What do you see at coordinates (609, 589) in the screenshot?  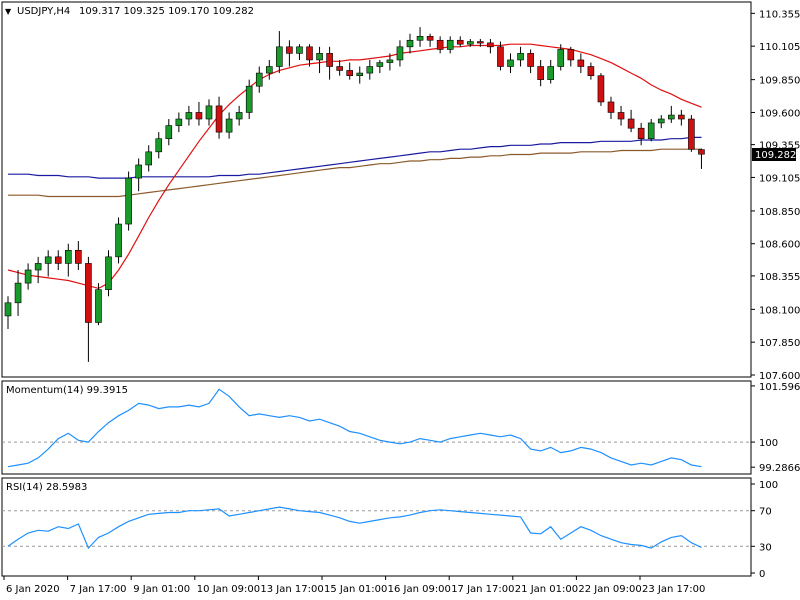 I see `time-tick-label: 22 Jan 09:00` at bounding box center [609, 589].